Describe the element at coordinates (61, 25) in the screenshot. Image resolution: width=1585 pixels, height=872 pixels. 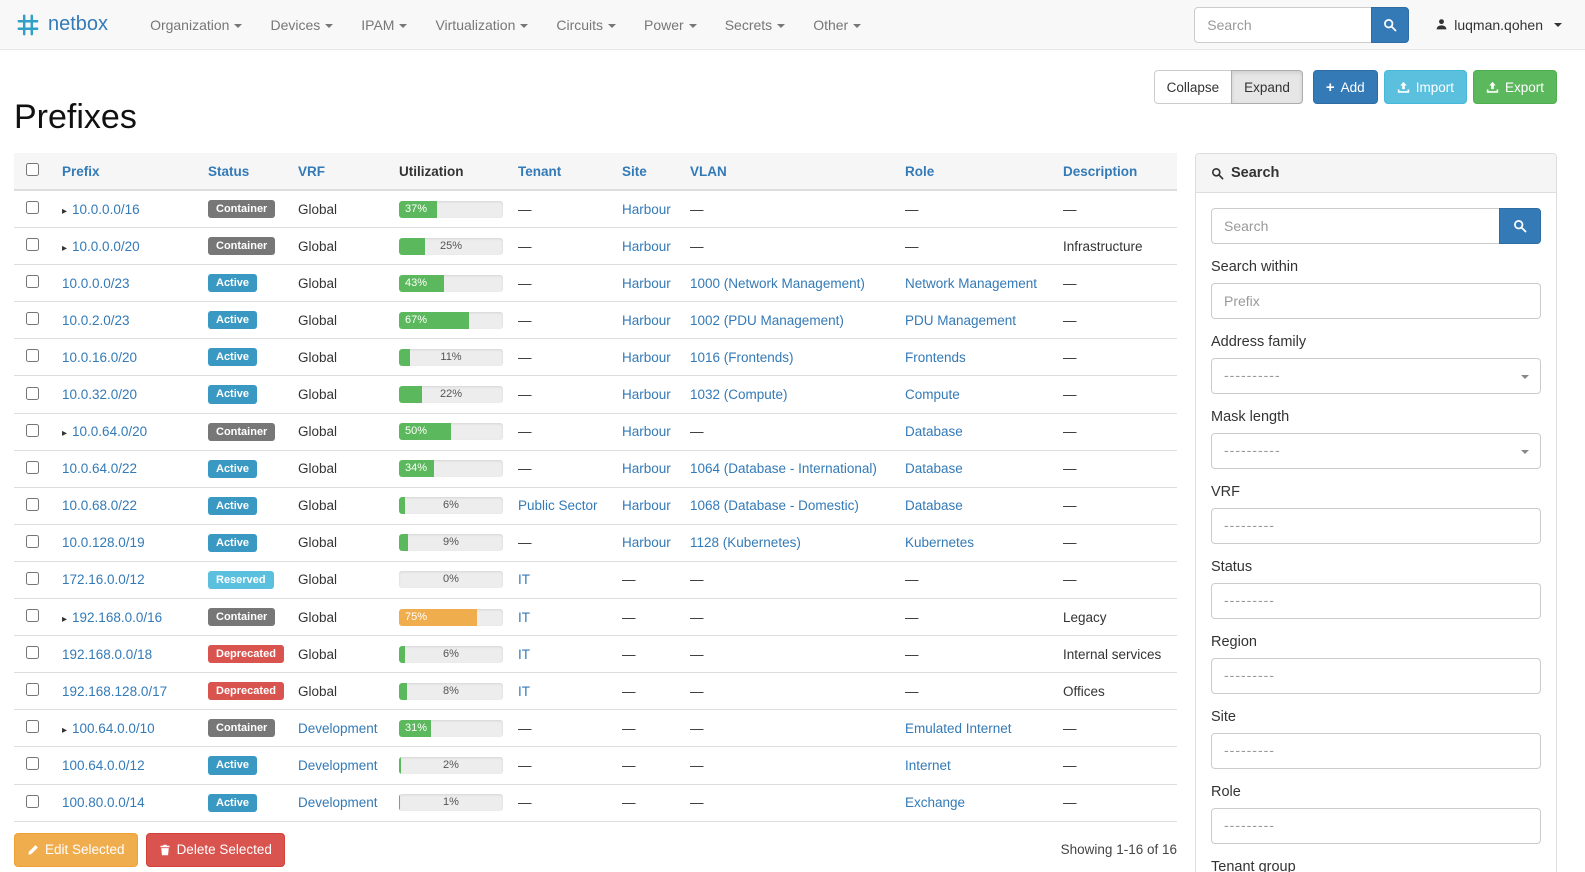
I see `netbox-brand: netbox` at that location.